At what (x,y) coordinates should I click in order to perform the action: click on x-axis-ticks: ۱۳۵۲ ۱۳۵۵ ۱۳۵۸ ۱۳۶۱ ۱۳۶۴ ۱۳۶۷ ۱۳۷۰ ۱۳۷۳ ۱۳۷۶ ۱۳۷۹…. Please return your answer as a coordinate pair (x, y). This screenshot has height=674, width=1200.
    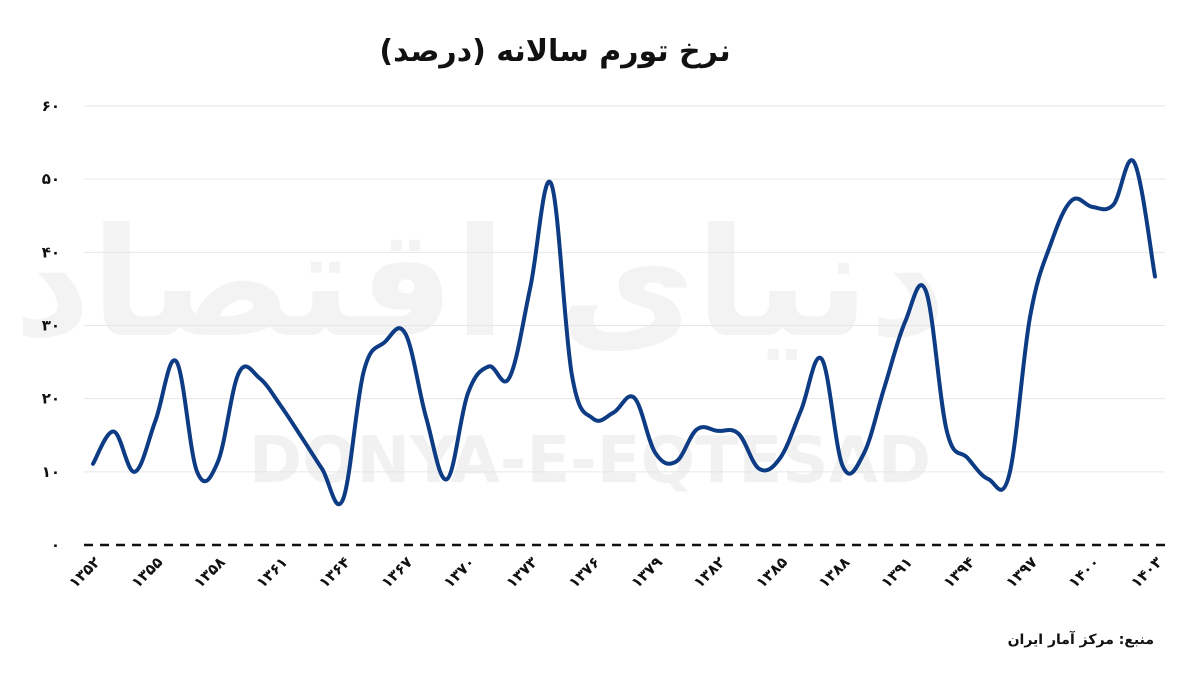
    Looking at the image, I should click on (615, 572).